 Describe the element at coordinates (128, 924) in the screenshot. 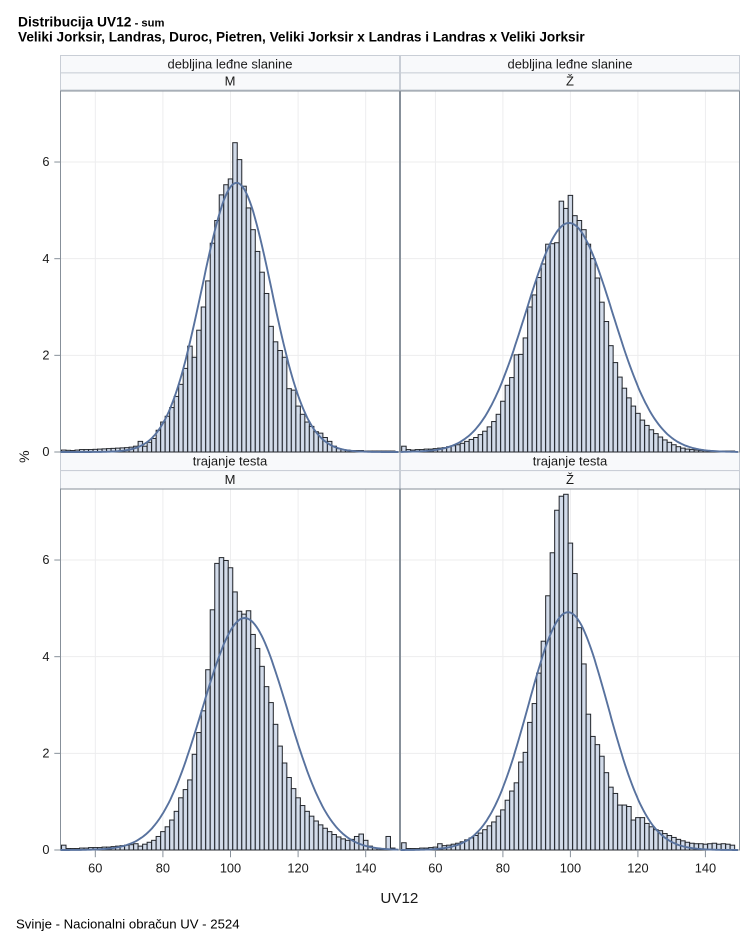

I see `svg-text:Svinje - Nacionalni obračun UV: Svinje - Nacionalni obračun UV - 2524` at that location.